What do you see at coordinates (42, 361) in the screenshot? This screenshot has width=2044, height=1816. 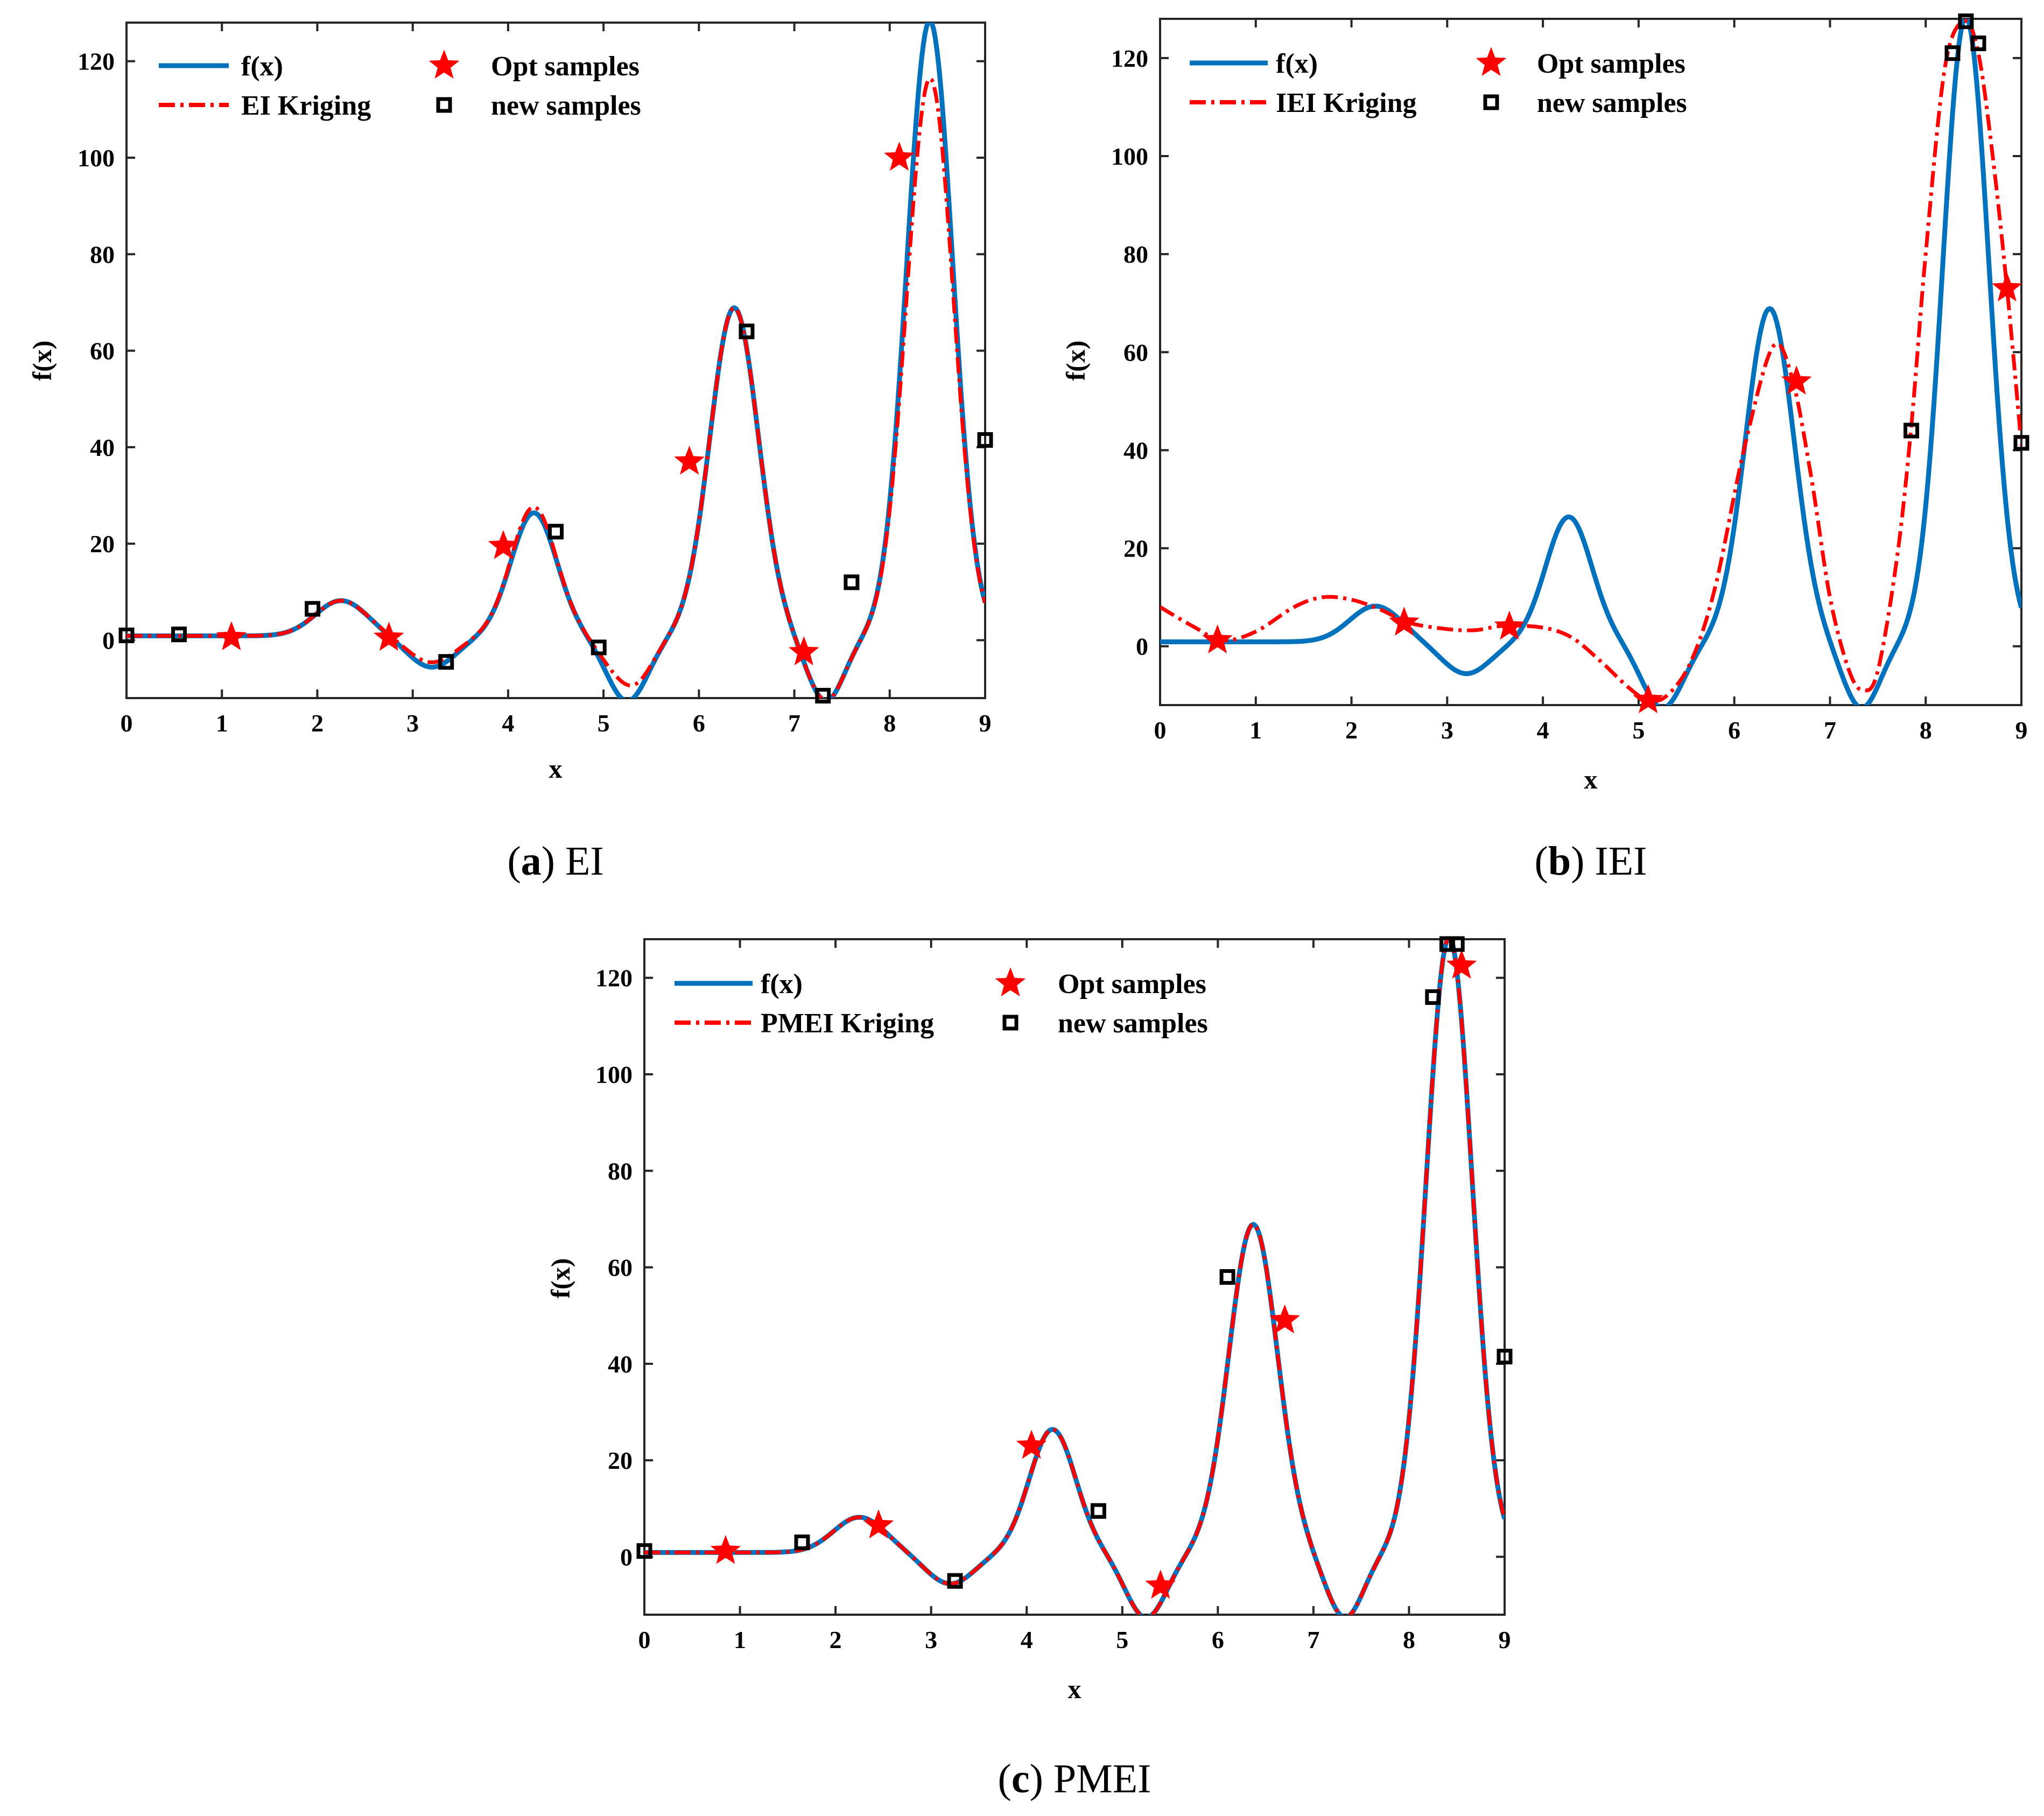 I see `y-axis-label-a: f(x)` at bounding box center [42, 361].